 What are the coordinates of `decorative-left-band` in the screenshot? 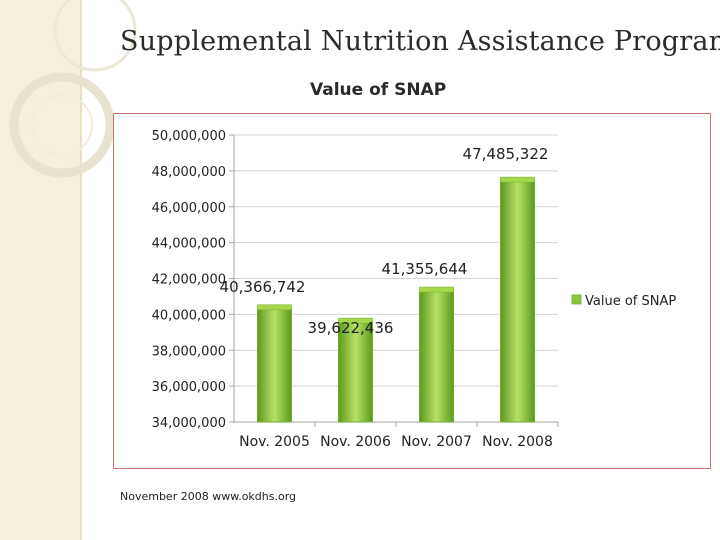 It's located at (40, 270).